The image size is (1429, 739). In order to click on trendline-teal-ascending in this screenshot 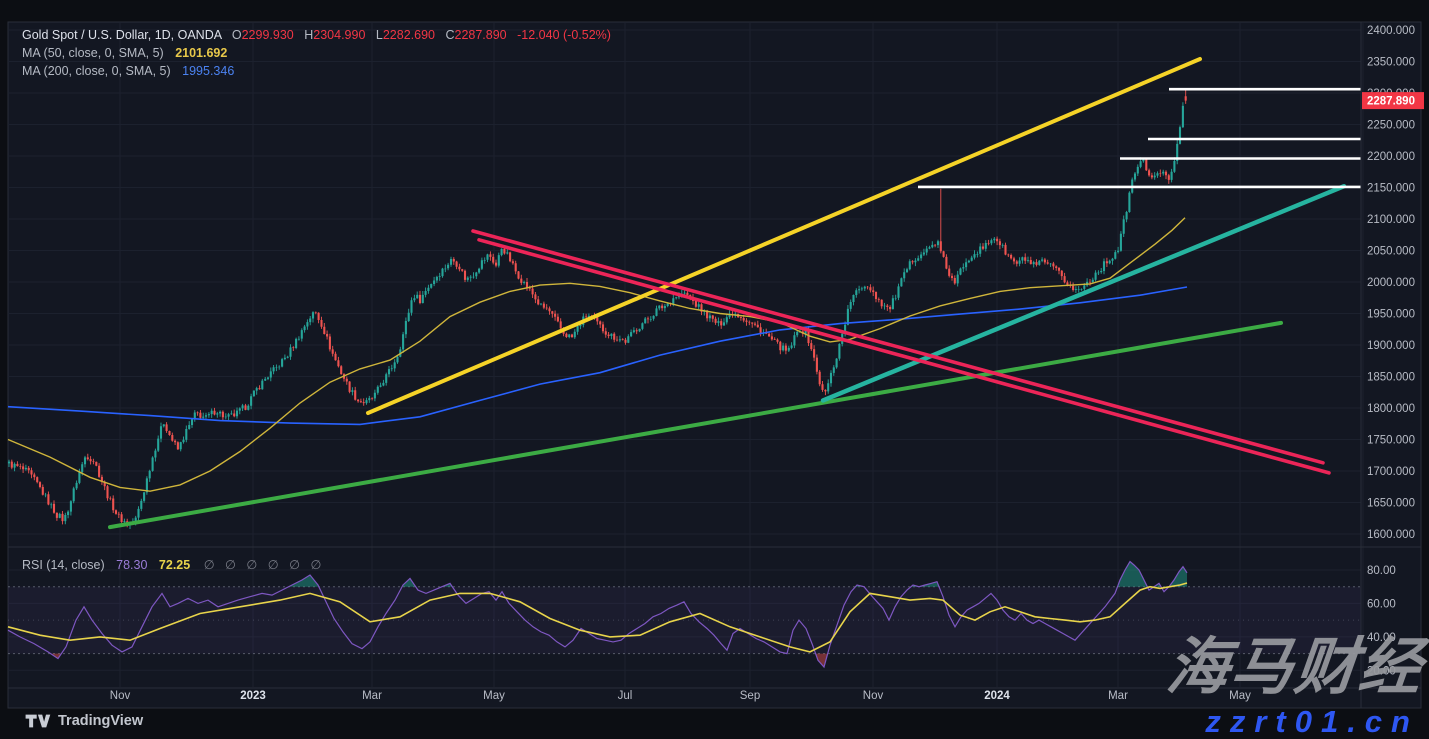, I will do `click(1083, 293)`.